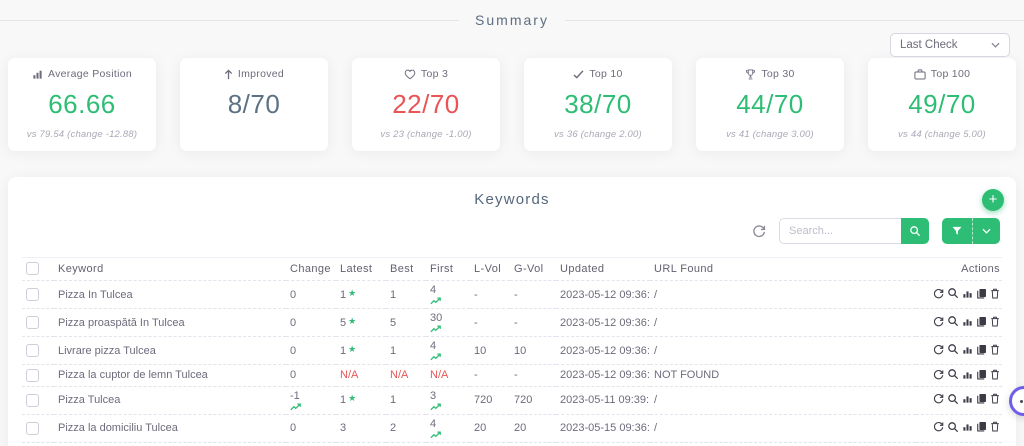 Image resolution: width=1024 pixels, height=446 pixels. What do you see at coordinates (942, 134) in the screenshot?
I see `card-comparison: vs 44 (change 5.00)` at bounding box center [942, 134].